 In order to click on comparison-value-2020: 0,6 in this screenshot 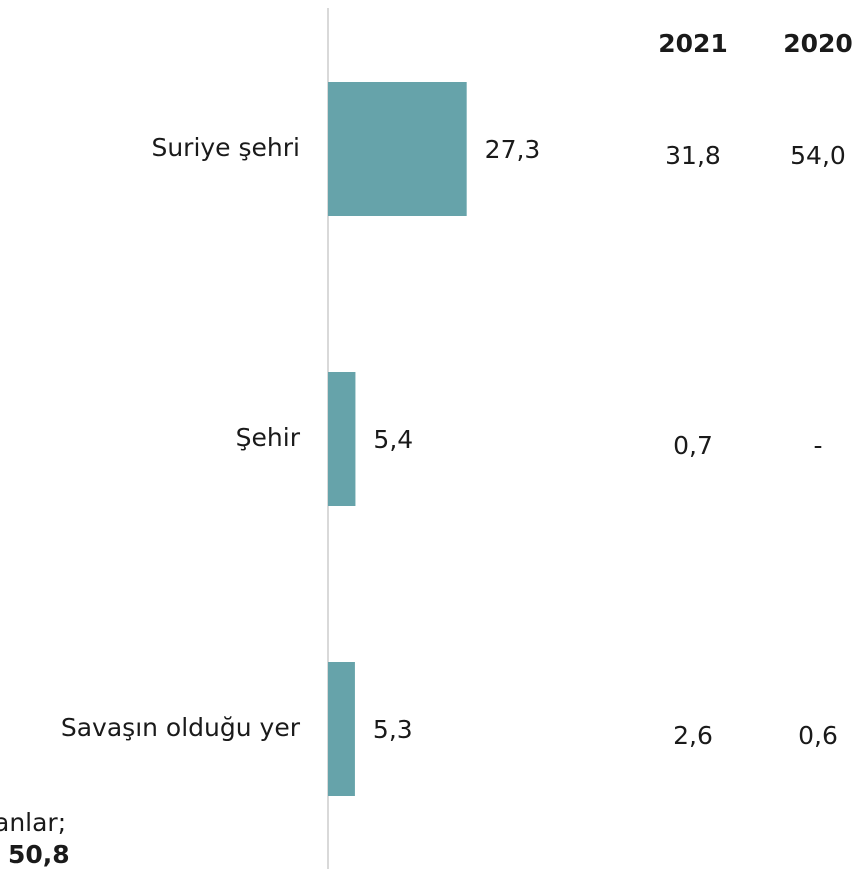, I will do `click(818, 735)`.